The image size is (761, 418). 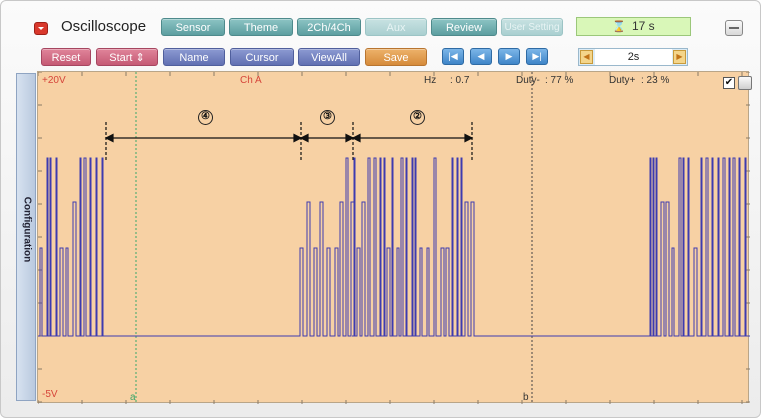 What do you see at coordinates (54, 80) in the screenshot?
I see `y-max-label: +20V` at bounding box center [54, 80].